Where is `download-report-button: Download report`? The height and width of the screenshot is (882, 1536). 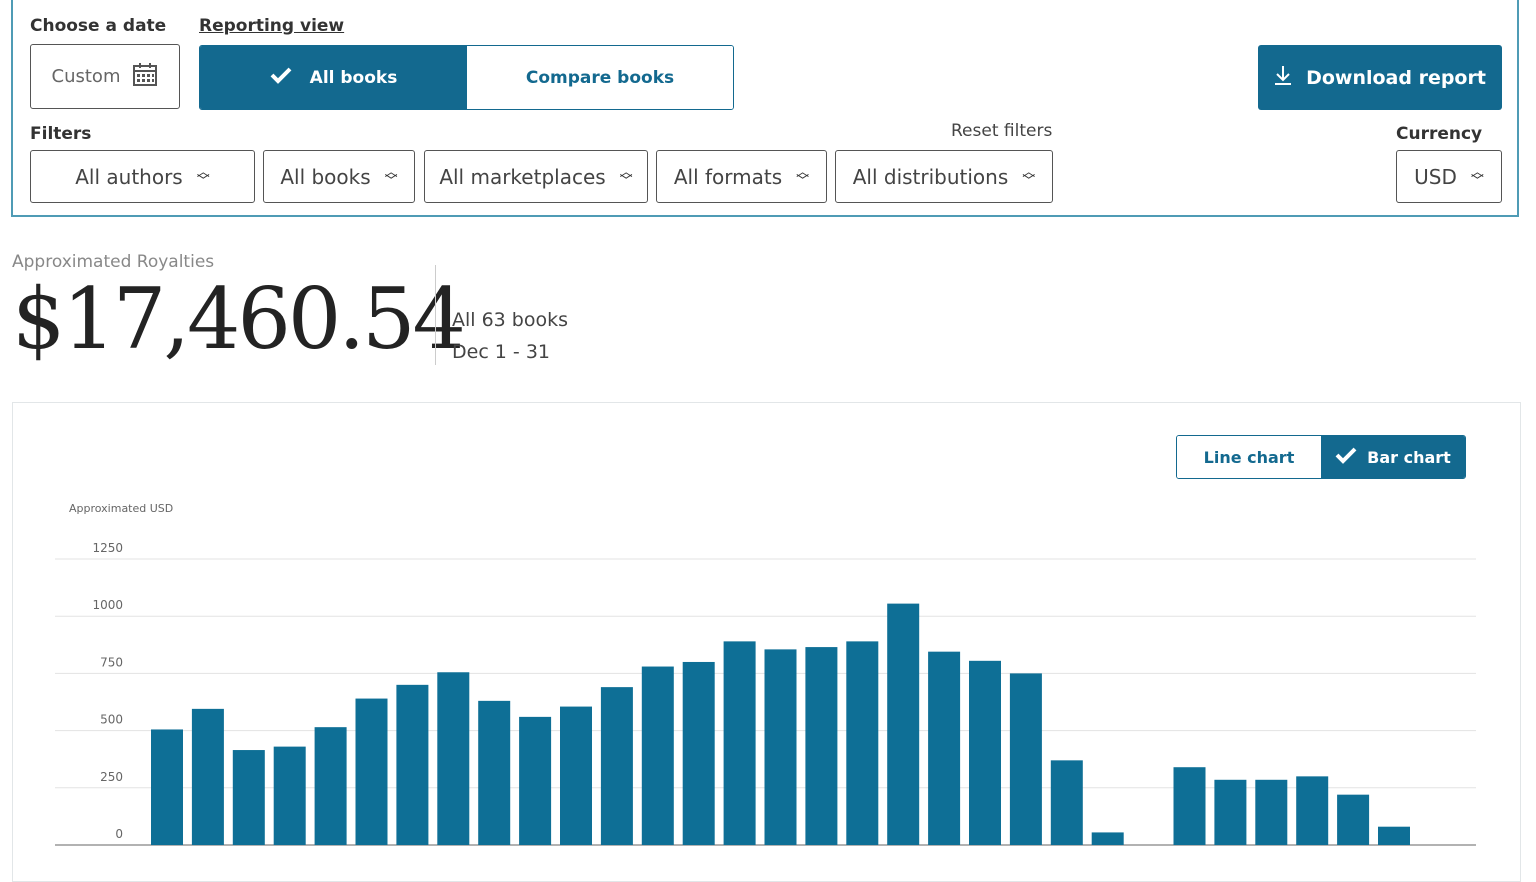 download-report-button: Download report is located at coordinates (1380, 77).